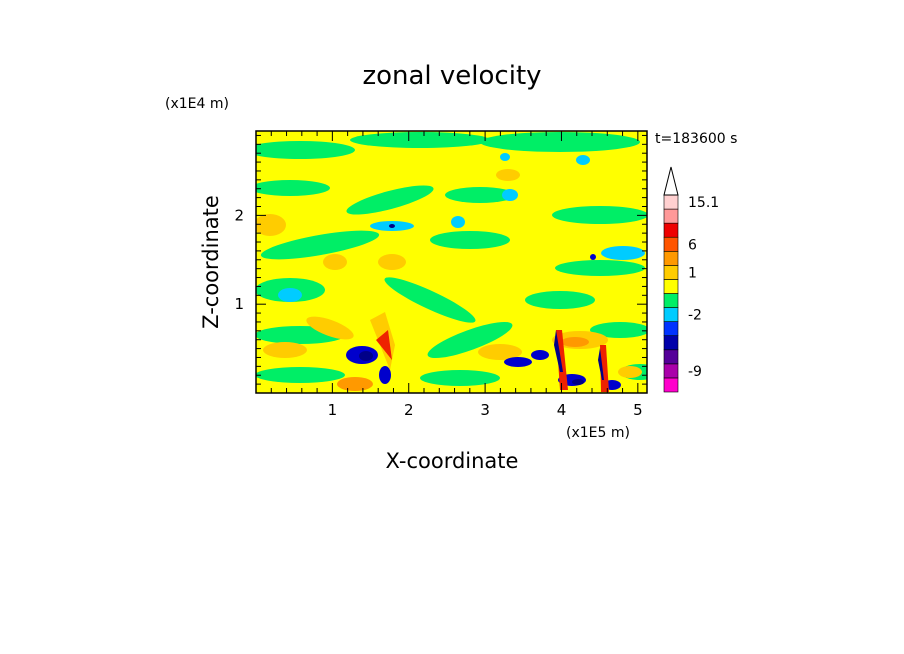 This screenshot has width=904, height=654. What do you see at coordinates (239, 304) in the screenshot?
I see `y-tick-label: 1` at bounding box center [239, 304].